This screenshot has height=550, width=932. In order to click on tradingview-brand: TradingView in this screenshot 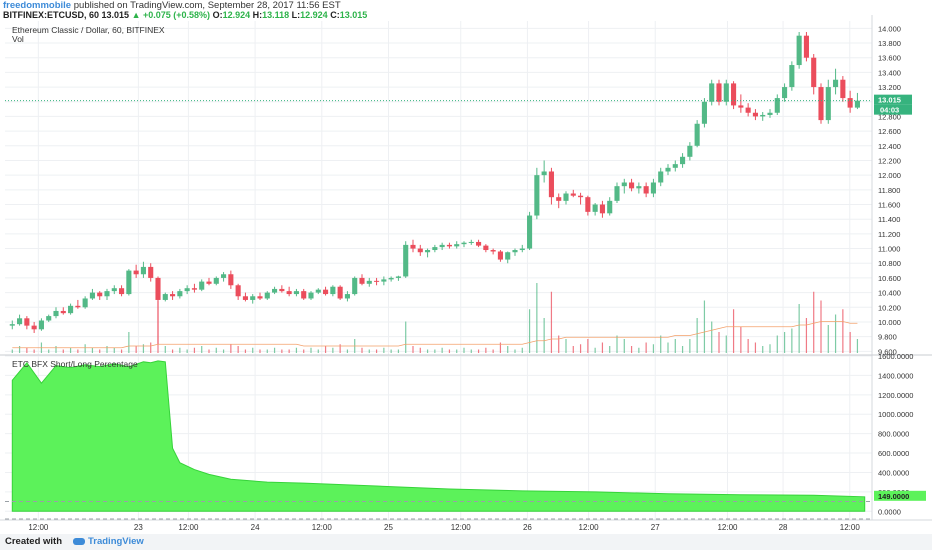, I will do `click(116, 541)`.